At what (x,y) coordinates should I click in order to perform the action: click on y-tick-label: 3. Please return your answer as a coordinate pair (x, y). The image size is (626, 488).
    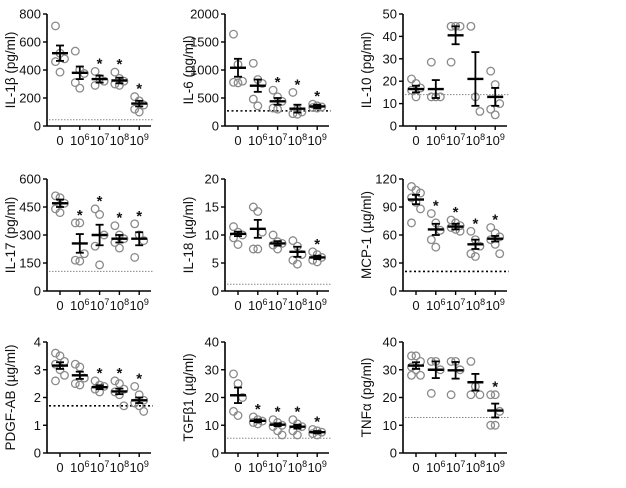
    Looking at the image, I should click on (37, 369).